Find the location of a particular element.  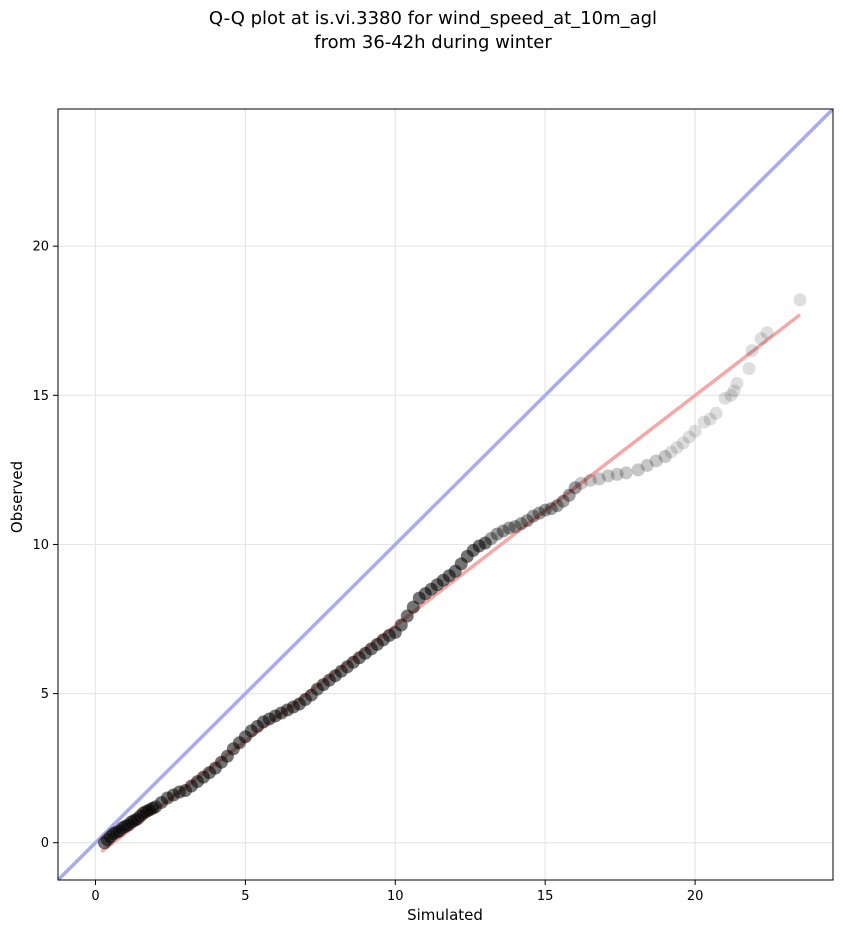

x-tick-label: 10 is located at coordinates (395, 896).